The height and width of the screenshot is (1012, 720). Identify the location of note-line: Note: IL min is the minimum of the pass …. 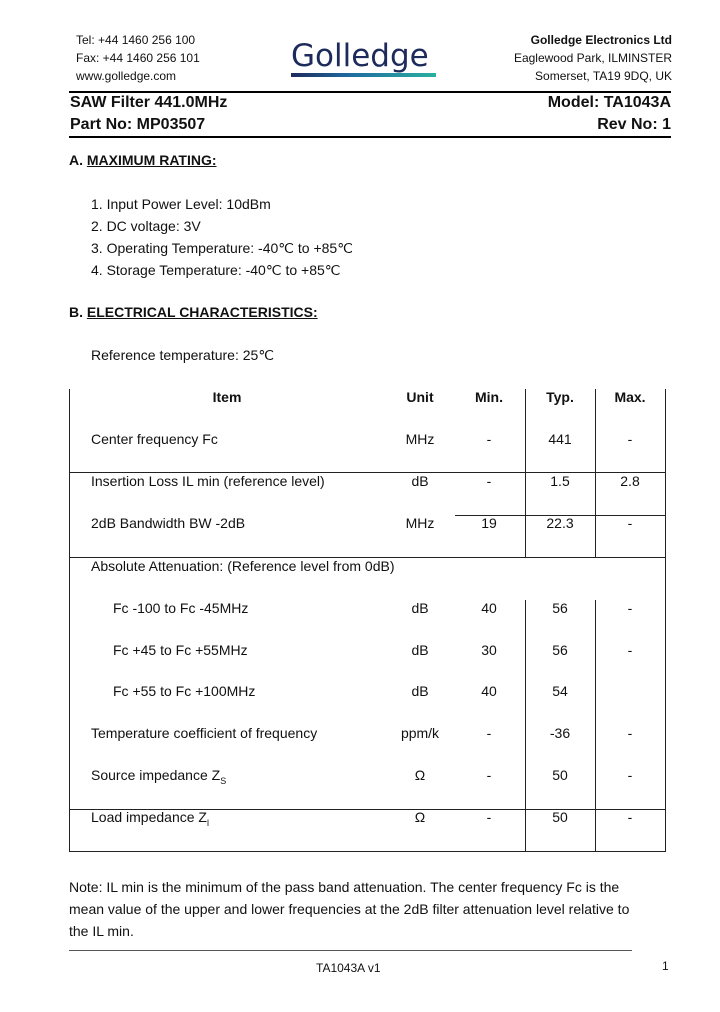
(344, 887).